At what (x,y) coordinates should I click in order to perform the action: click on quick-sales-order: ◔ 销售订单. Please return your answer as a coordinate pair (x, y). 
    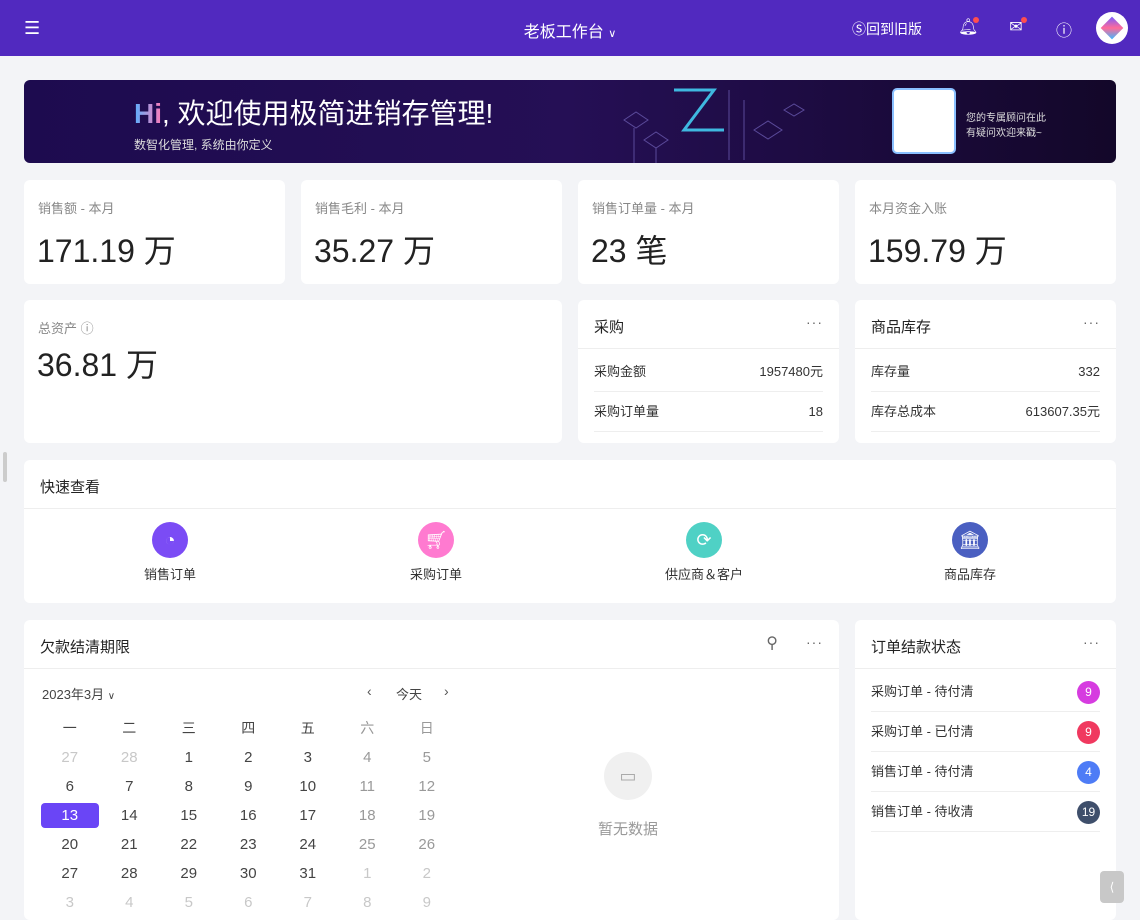
    Looking at the image, I should click on (170, 552).